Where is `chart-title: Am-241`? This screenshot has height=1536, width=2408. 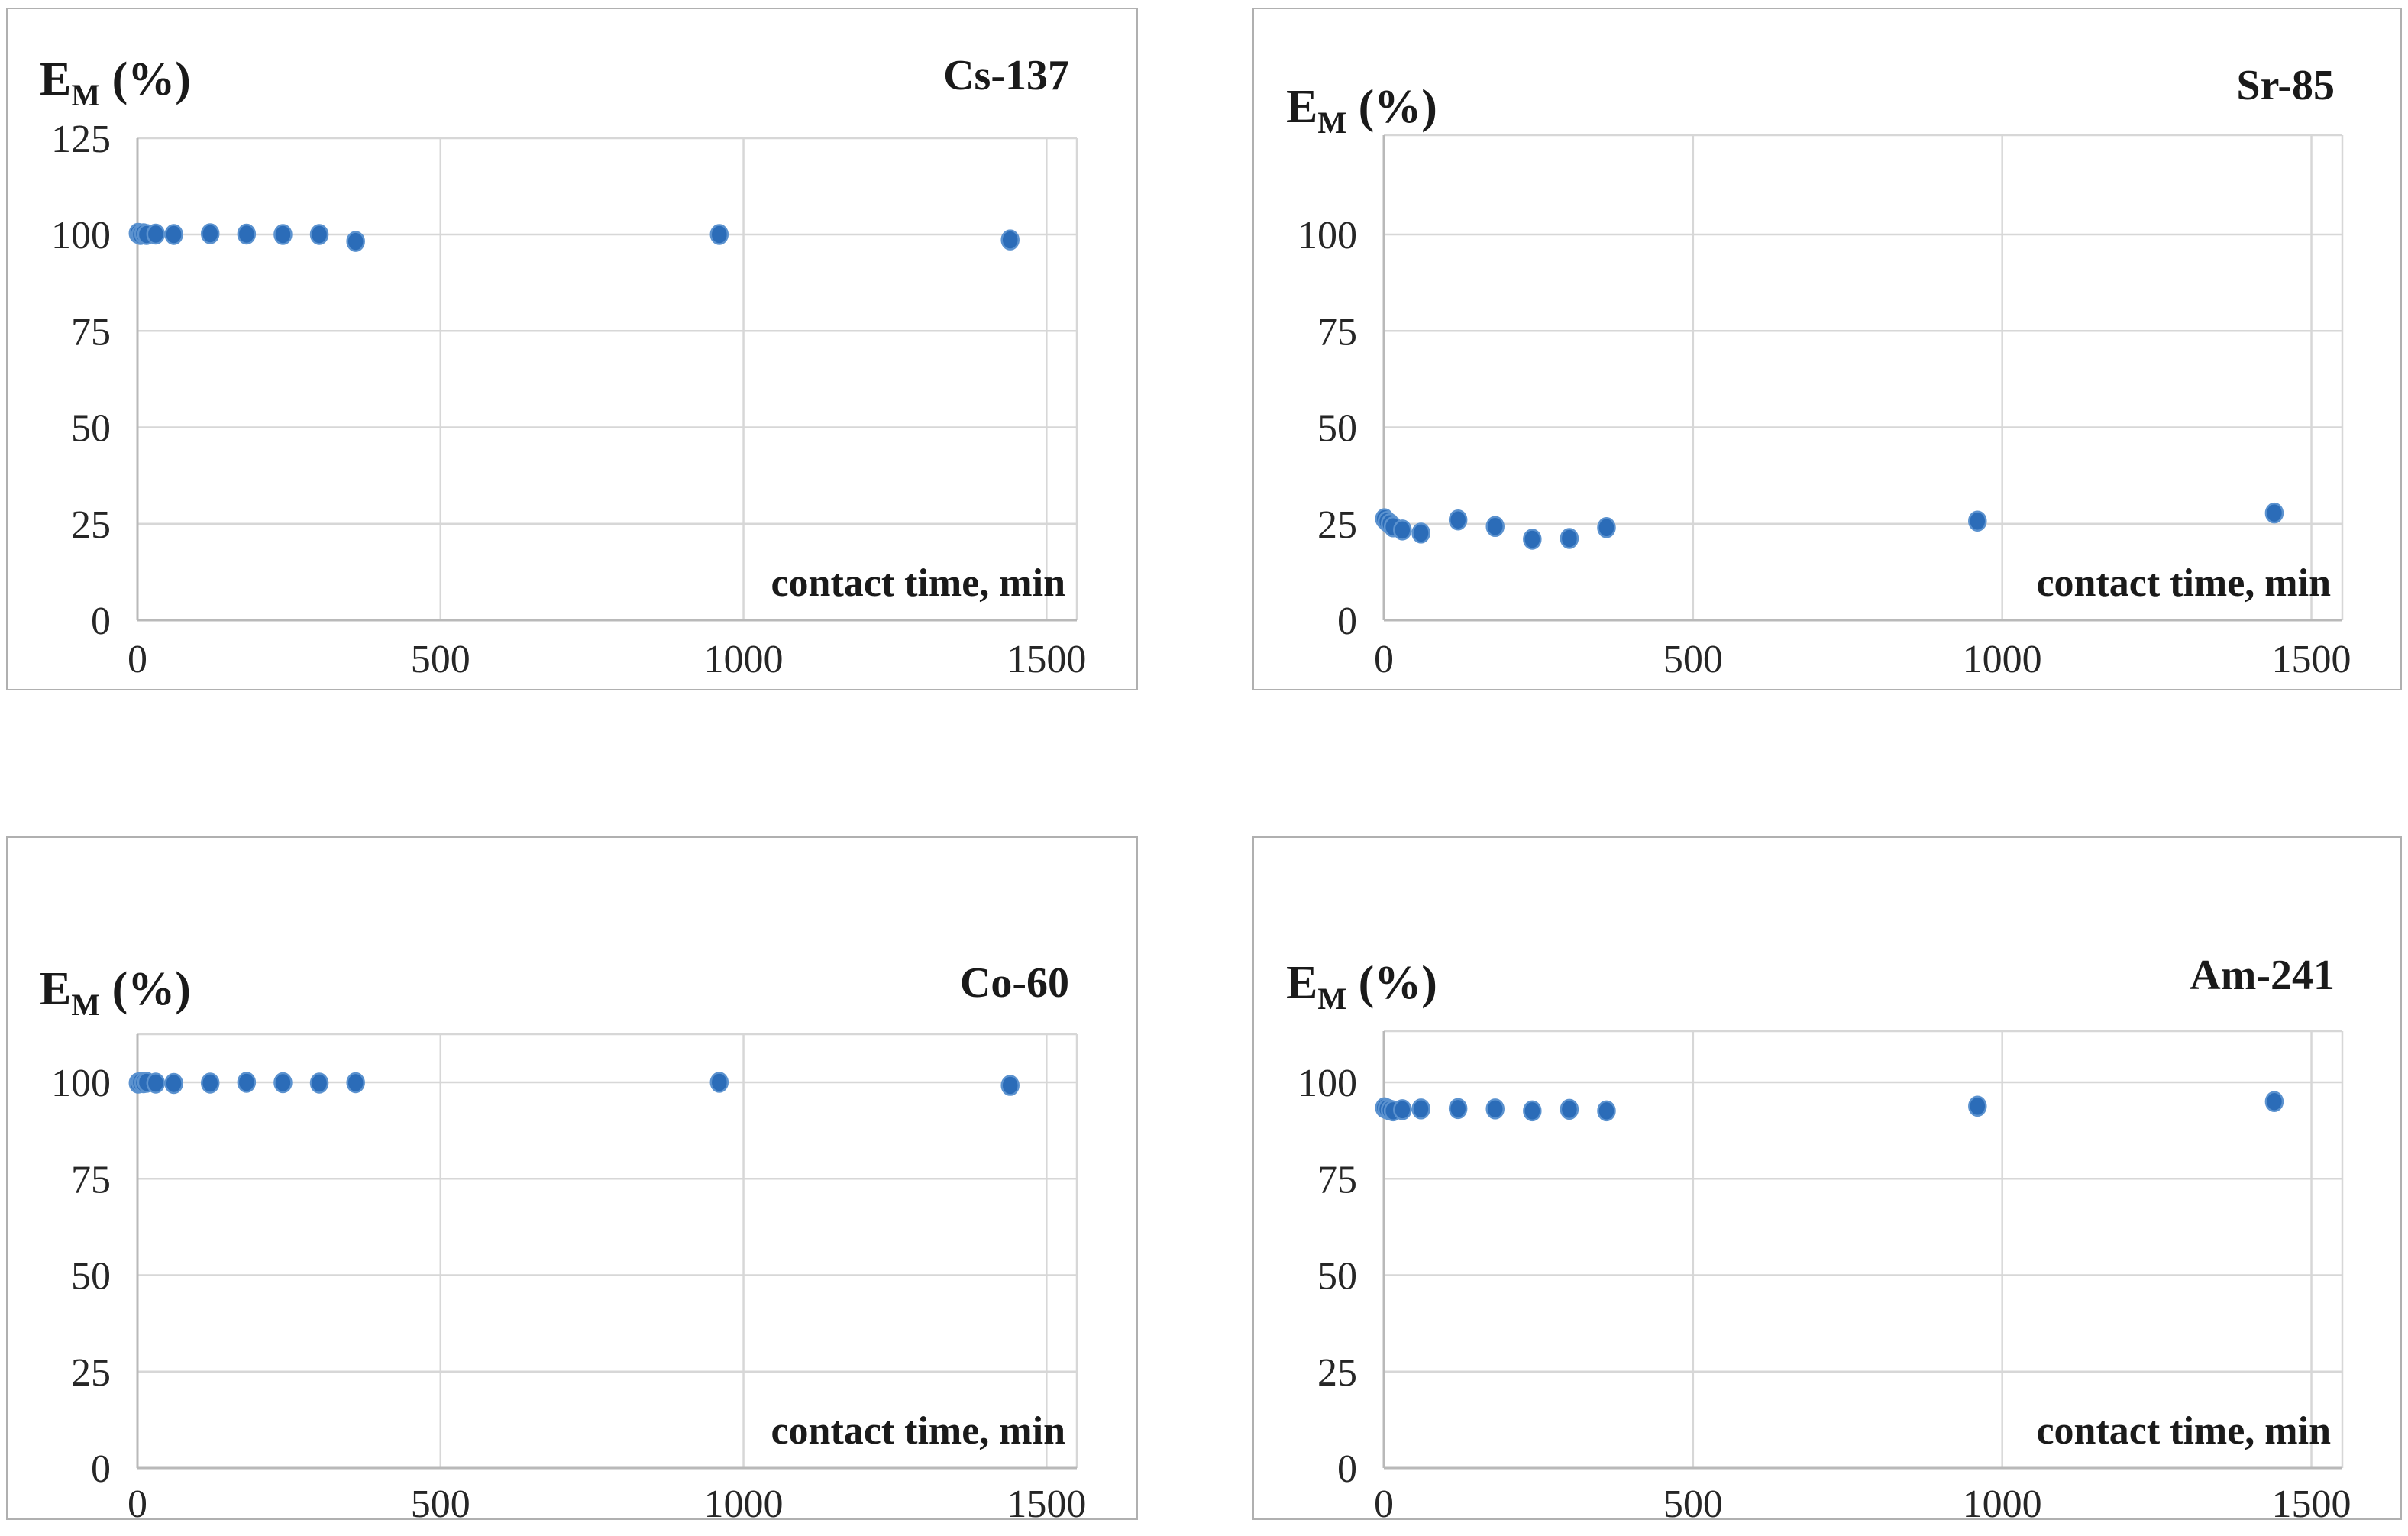 chart-title: Am-241 is located at coordinates (2262, 976).